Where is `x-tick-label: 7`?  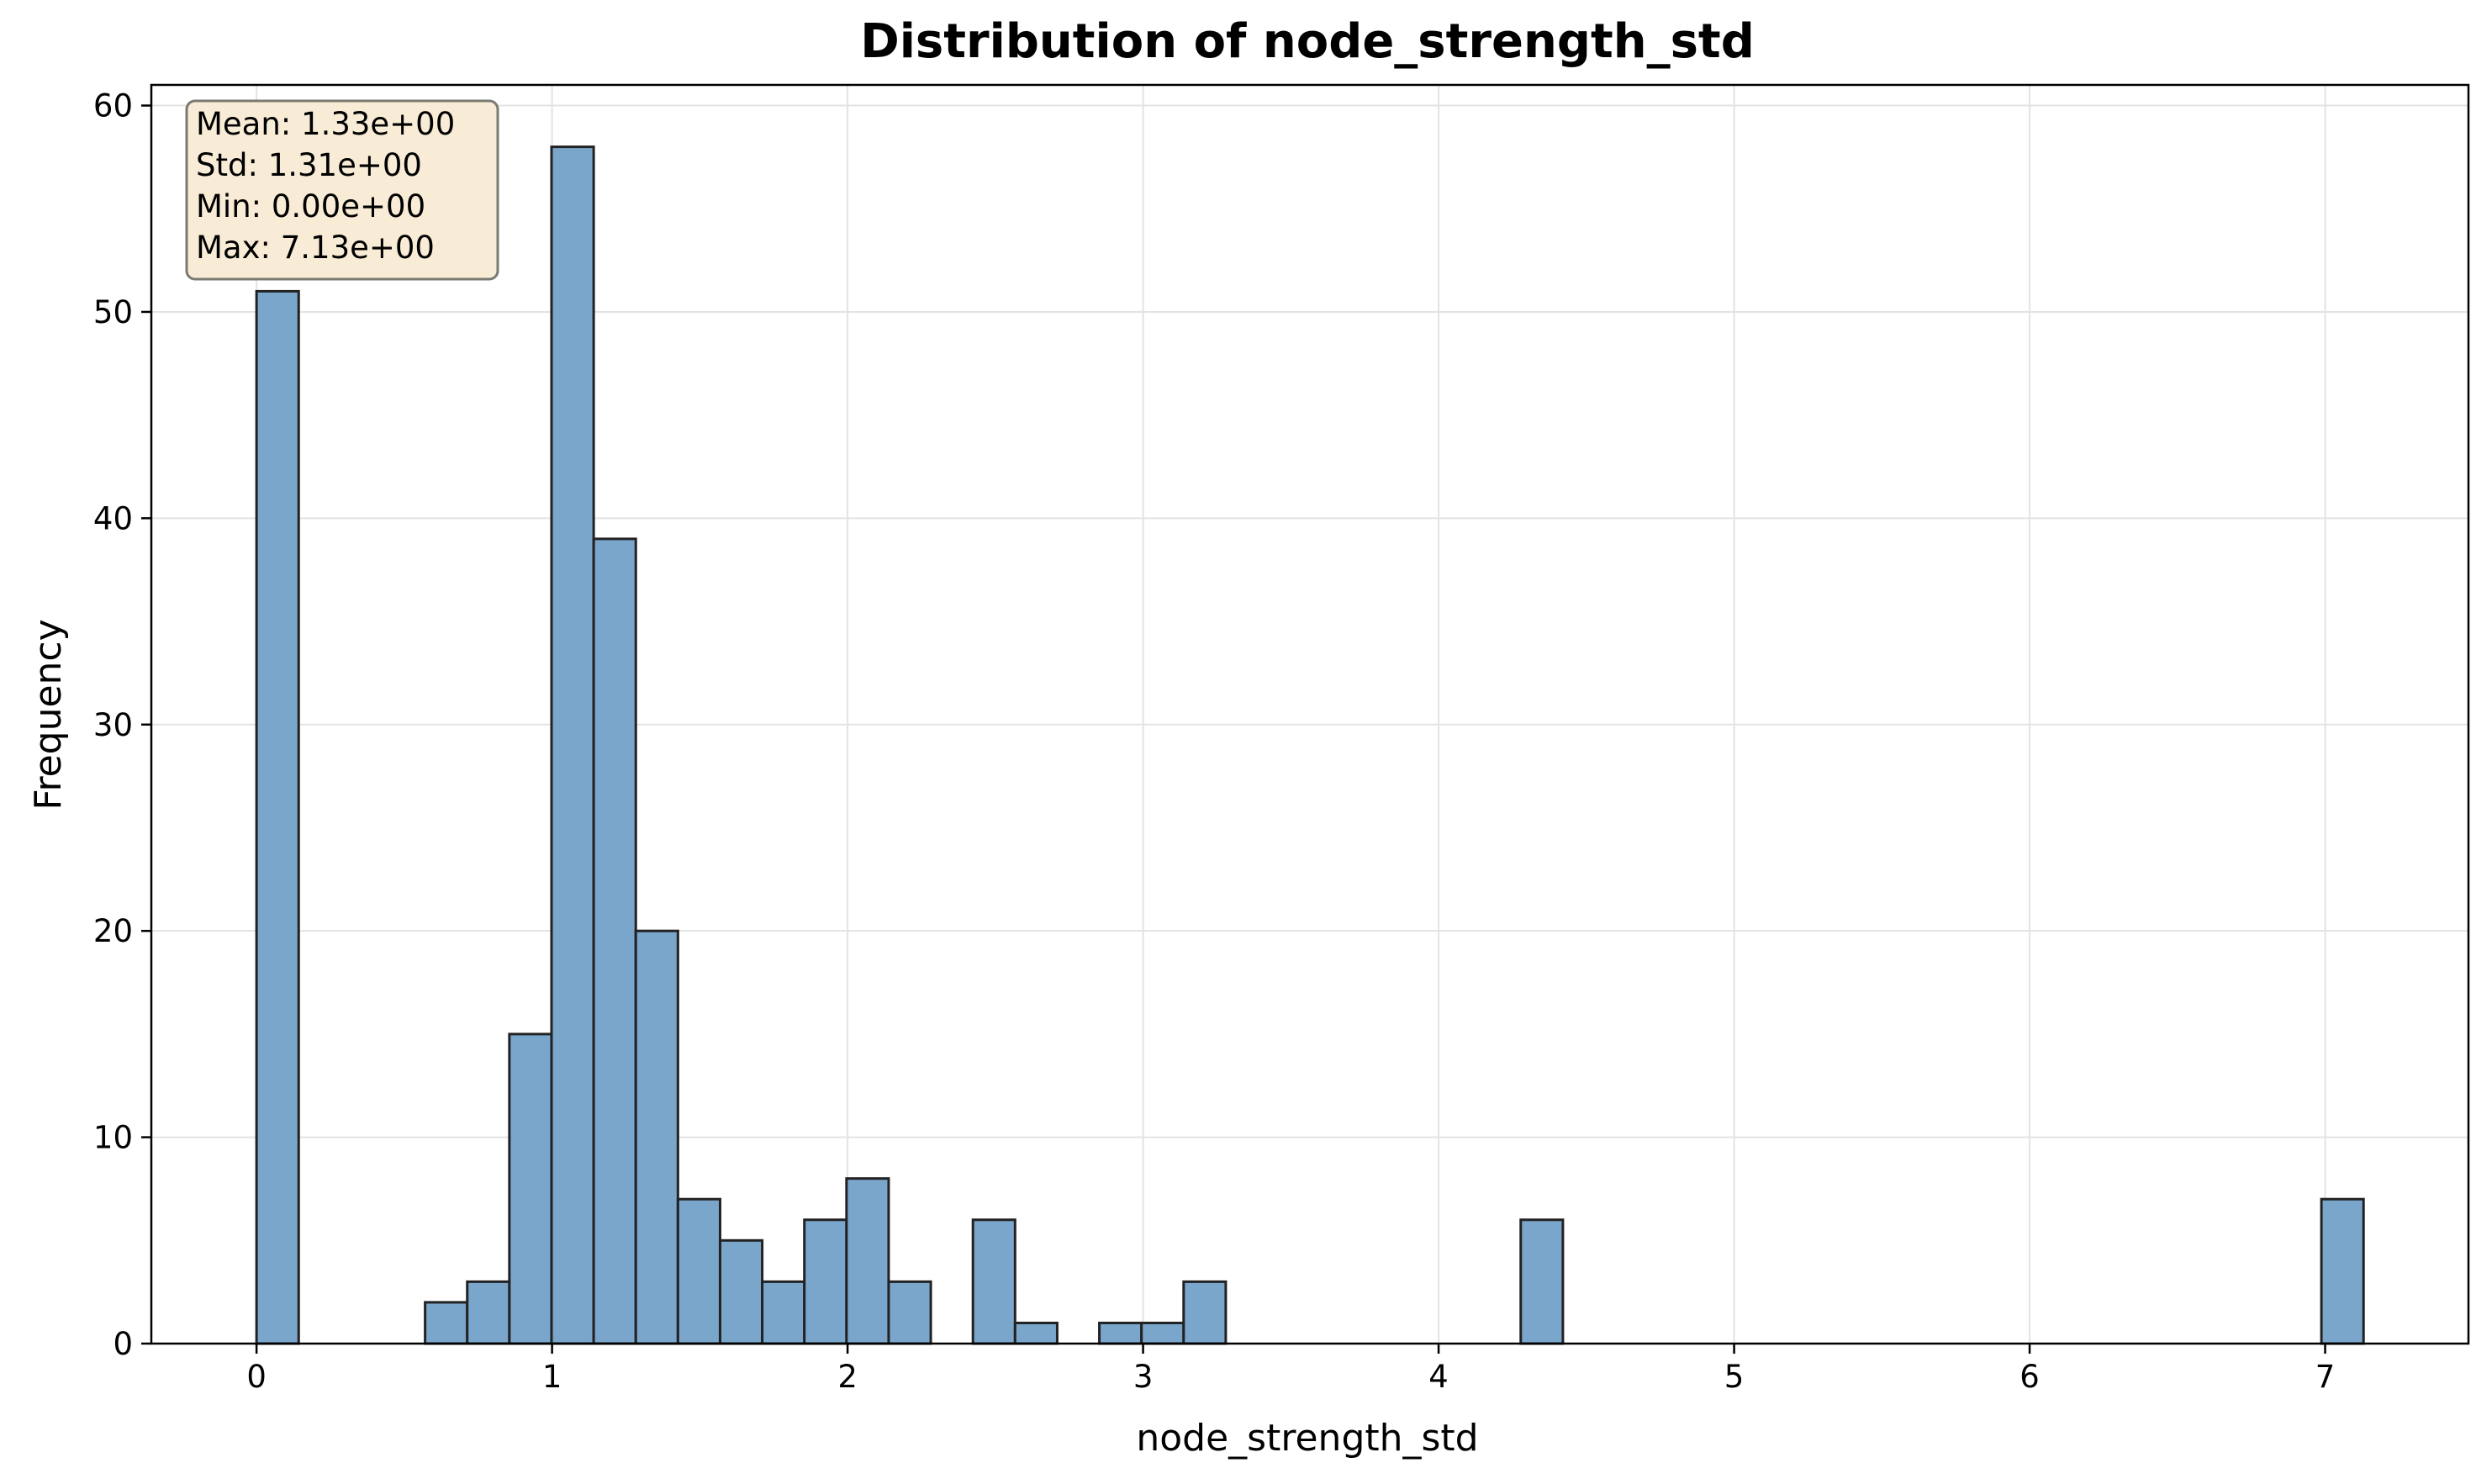
x-tick-label: 7 is located at coordinates (2325, 1377).